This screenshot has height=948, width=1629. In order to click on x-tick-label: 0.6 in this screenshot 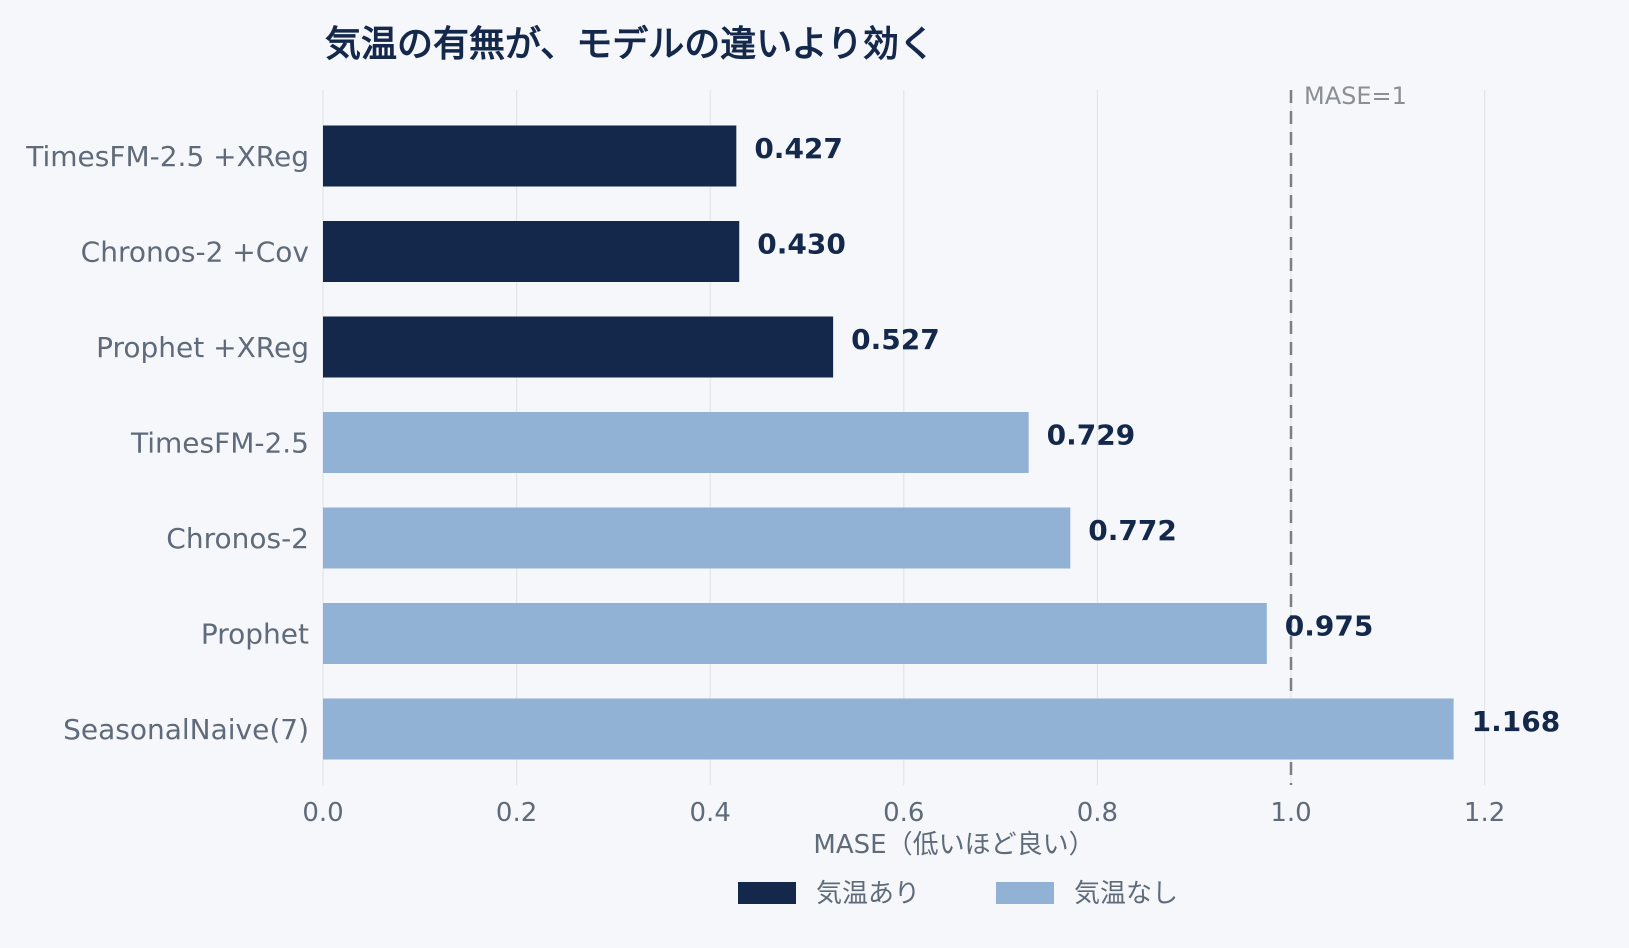, I will do `click(903, 813)`.